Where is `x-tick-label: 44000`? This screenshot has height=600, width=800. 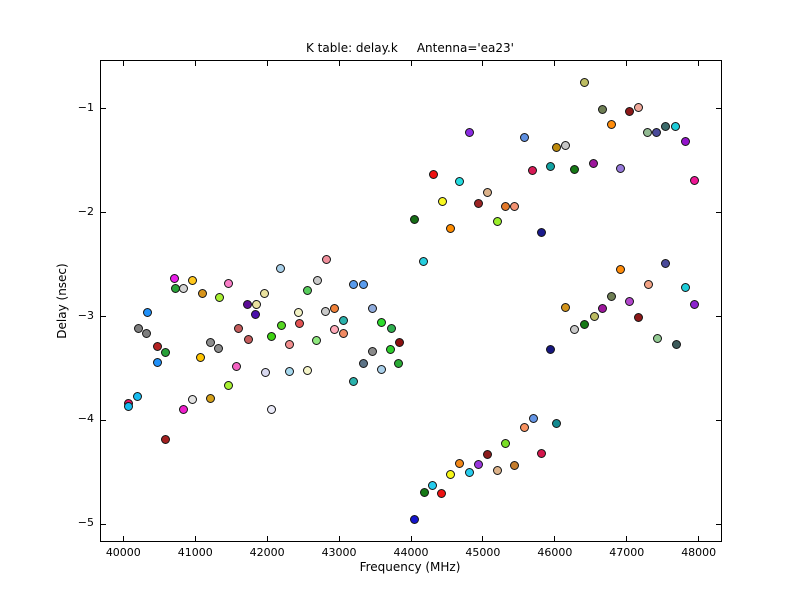 x-tick-label: 44000 is located at coordinates (411, 552).